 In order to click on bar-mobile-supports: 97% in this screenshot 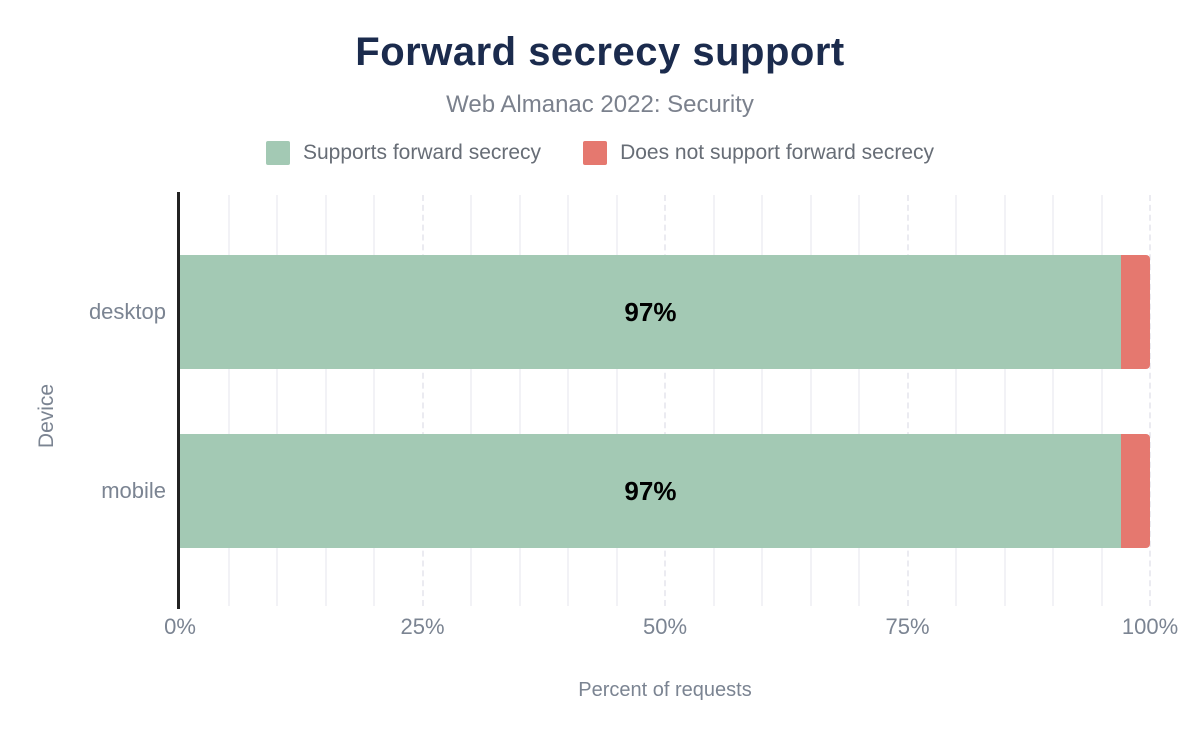, I will do `click(650, 491)`.